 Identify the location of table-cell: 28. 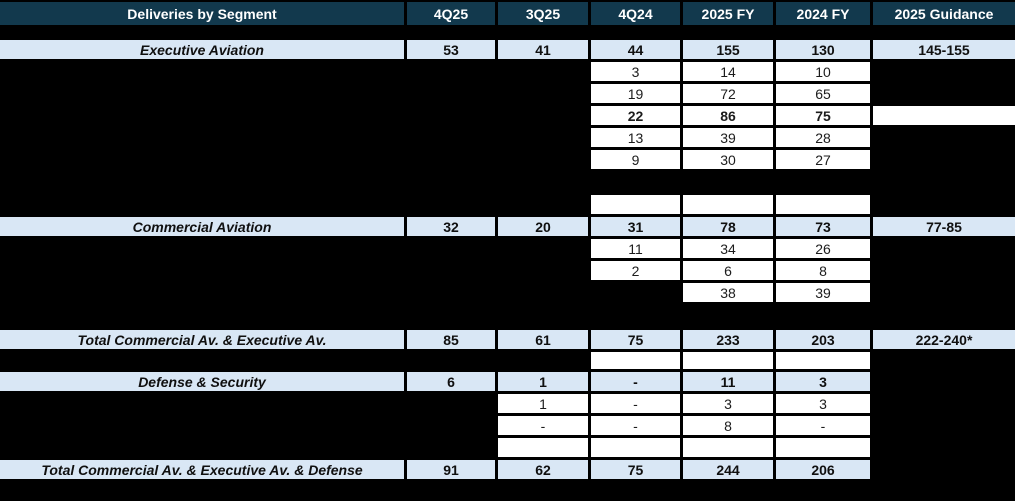
(823, 137).